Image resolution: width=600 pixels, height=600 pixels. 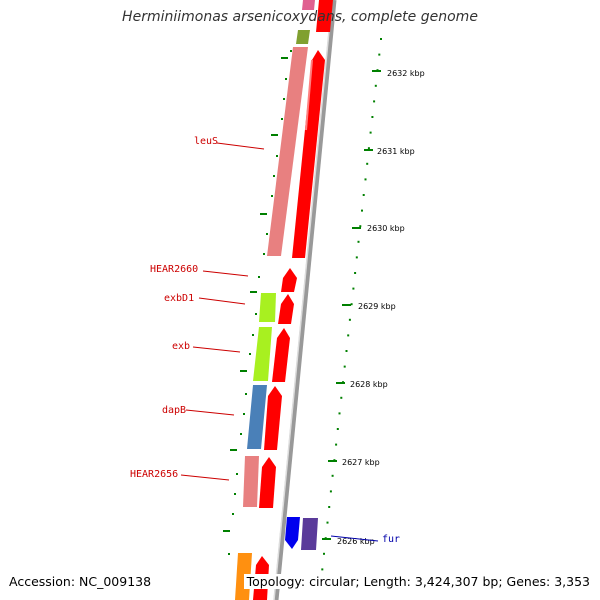 I want to click on cds-arrow-top, so click(x=324, y=16).